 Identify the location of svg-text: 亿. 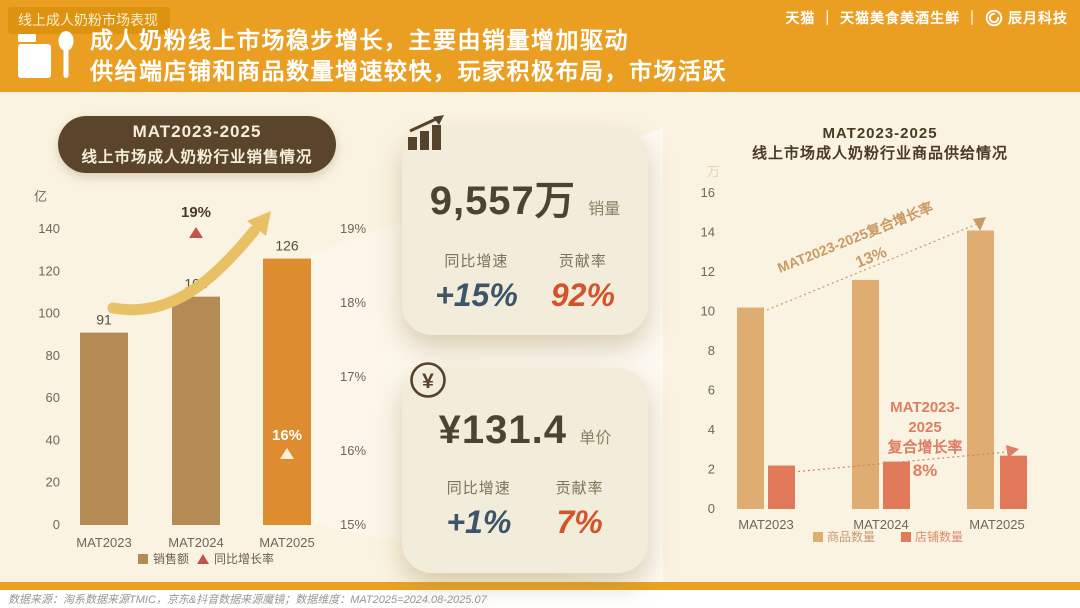
(40, 196).